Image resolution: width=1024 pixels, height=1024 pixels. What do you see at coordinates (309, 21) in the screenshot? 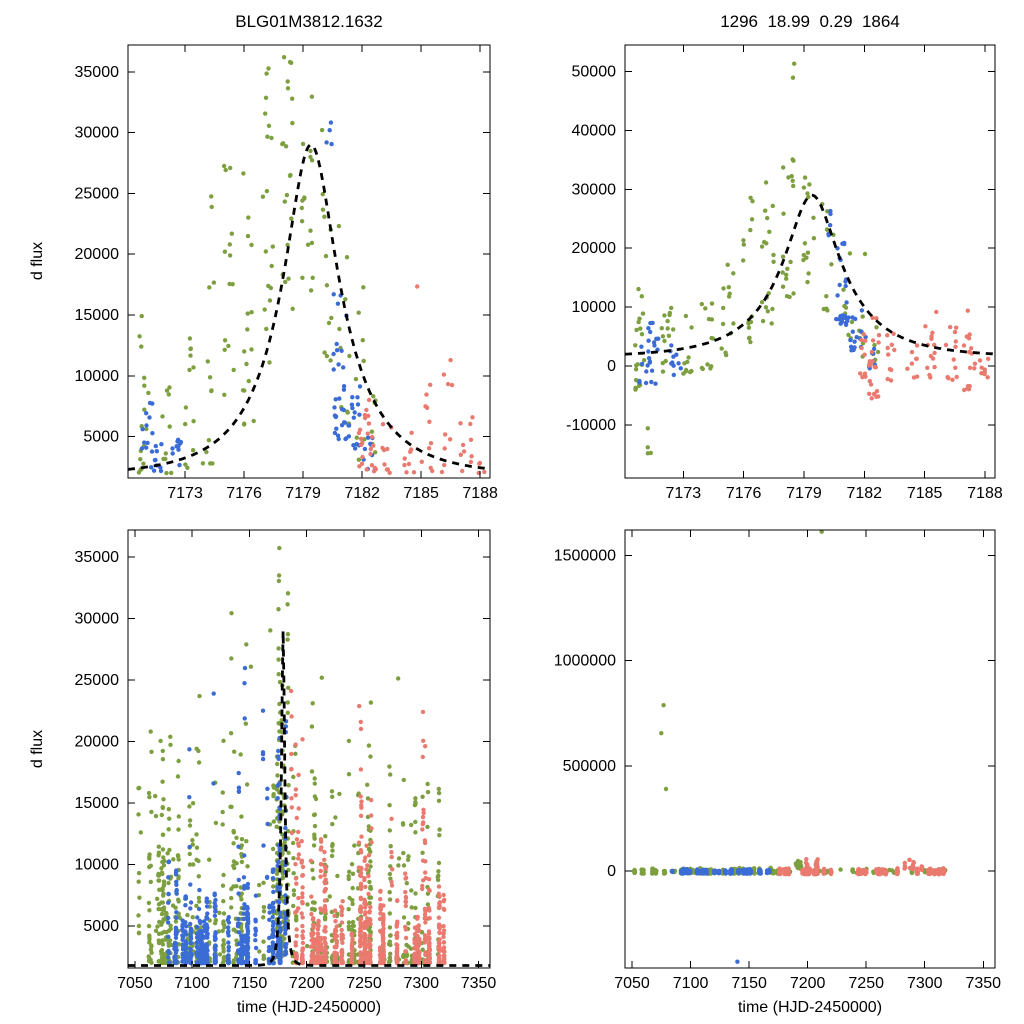
I see `panel-title-object-id: BLG01M3812.1632` at bounding box center [309, 21].